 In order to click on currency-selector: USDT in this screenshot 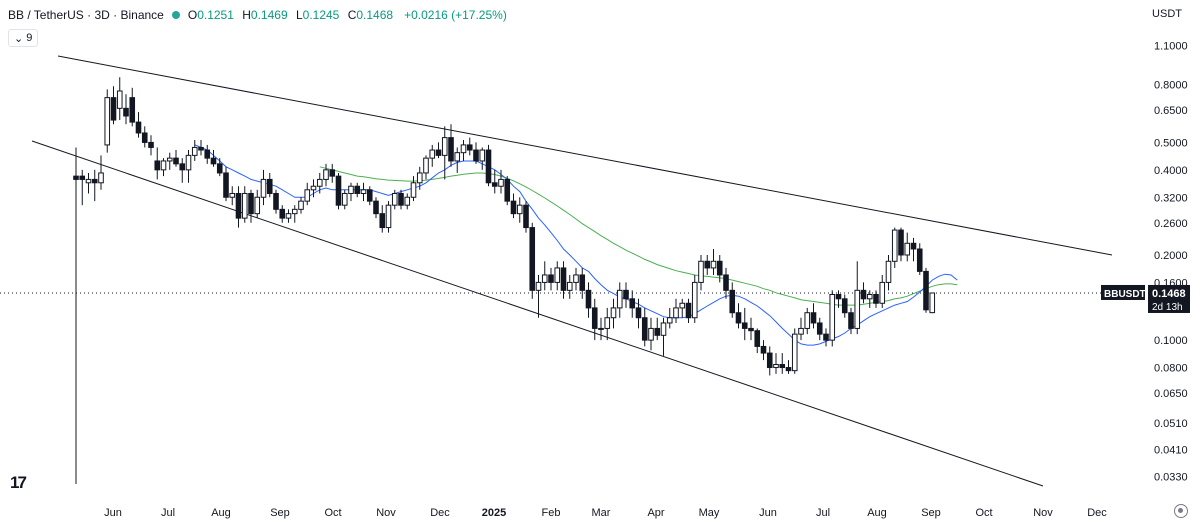, I will do `click(1167, 14)`.